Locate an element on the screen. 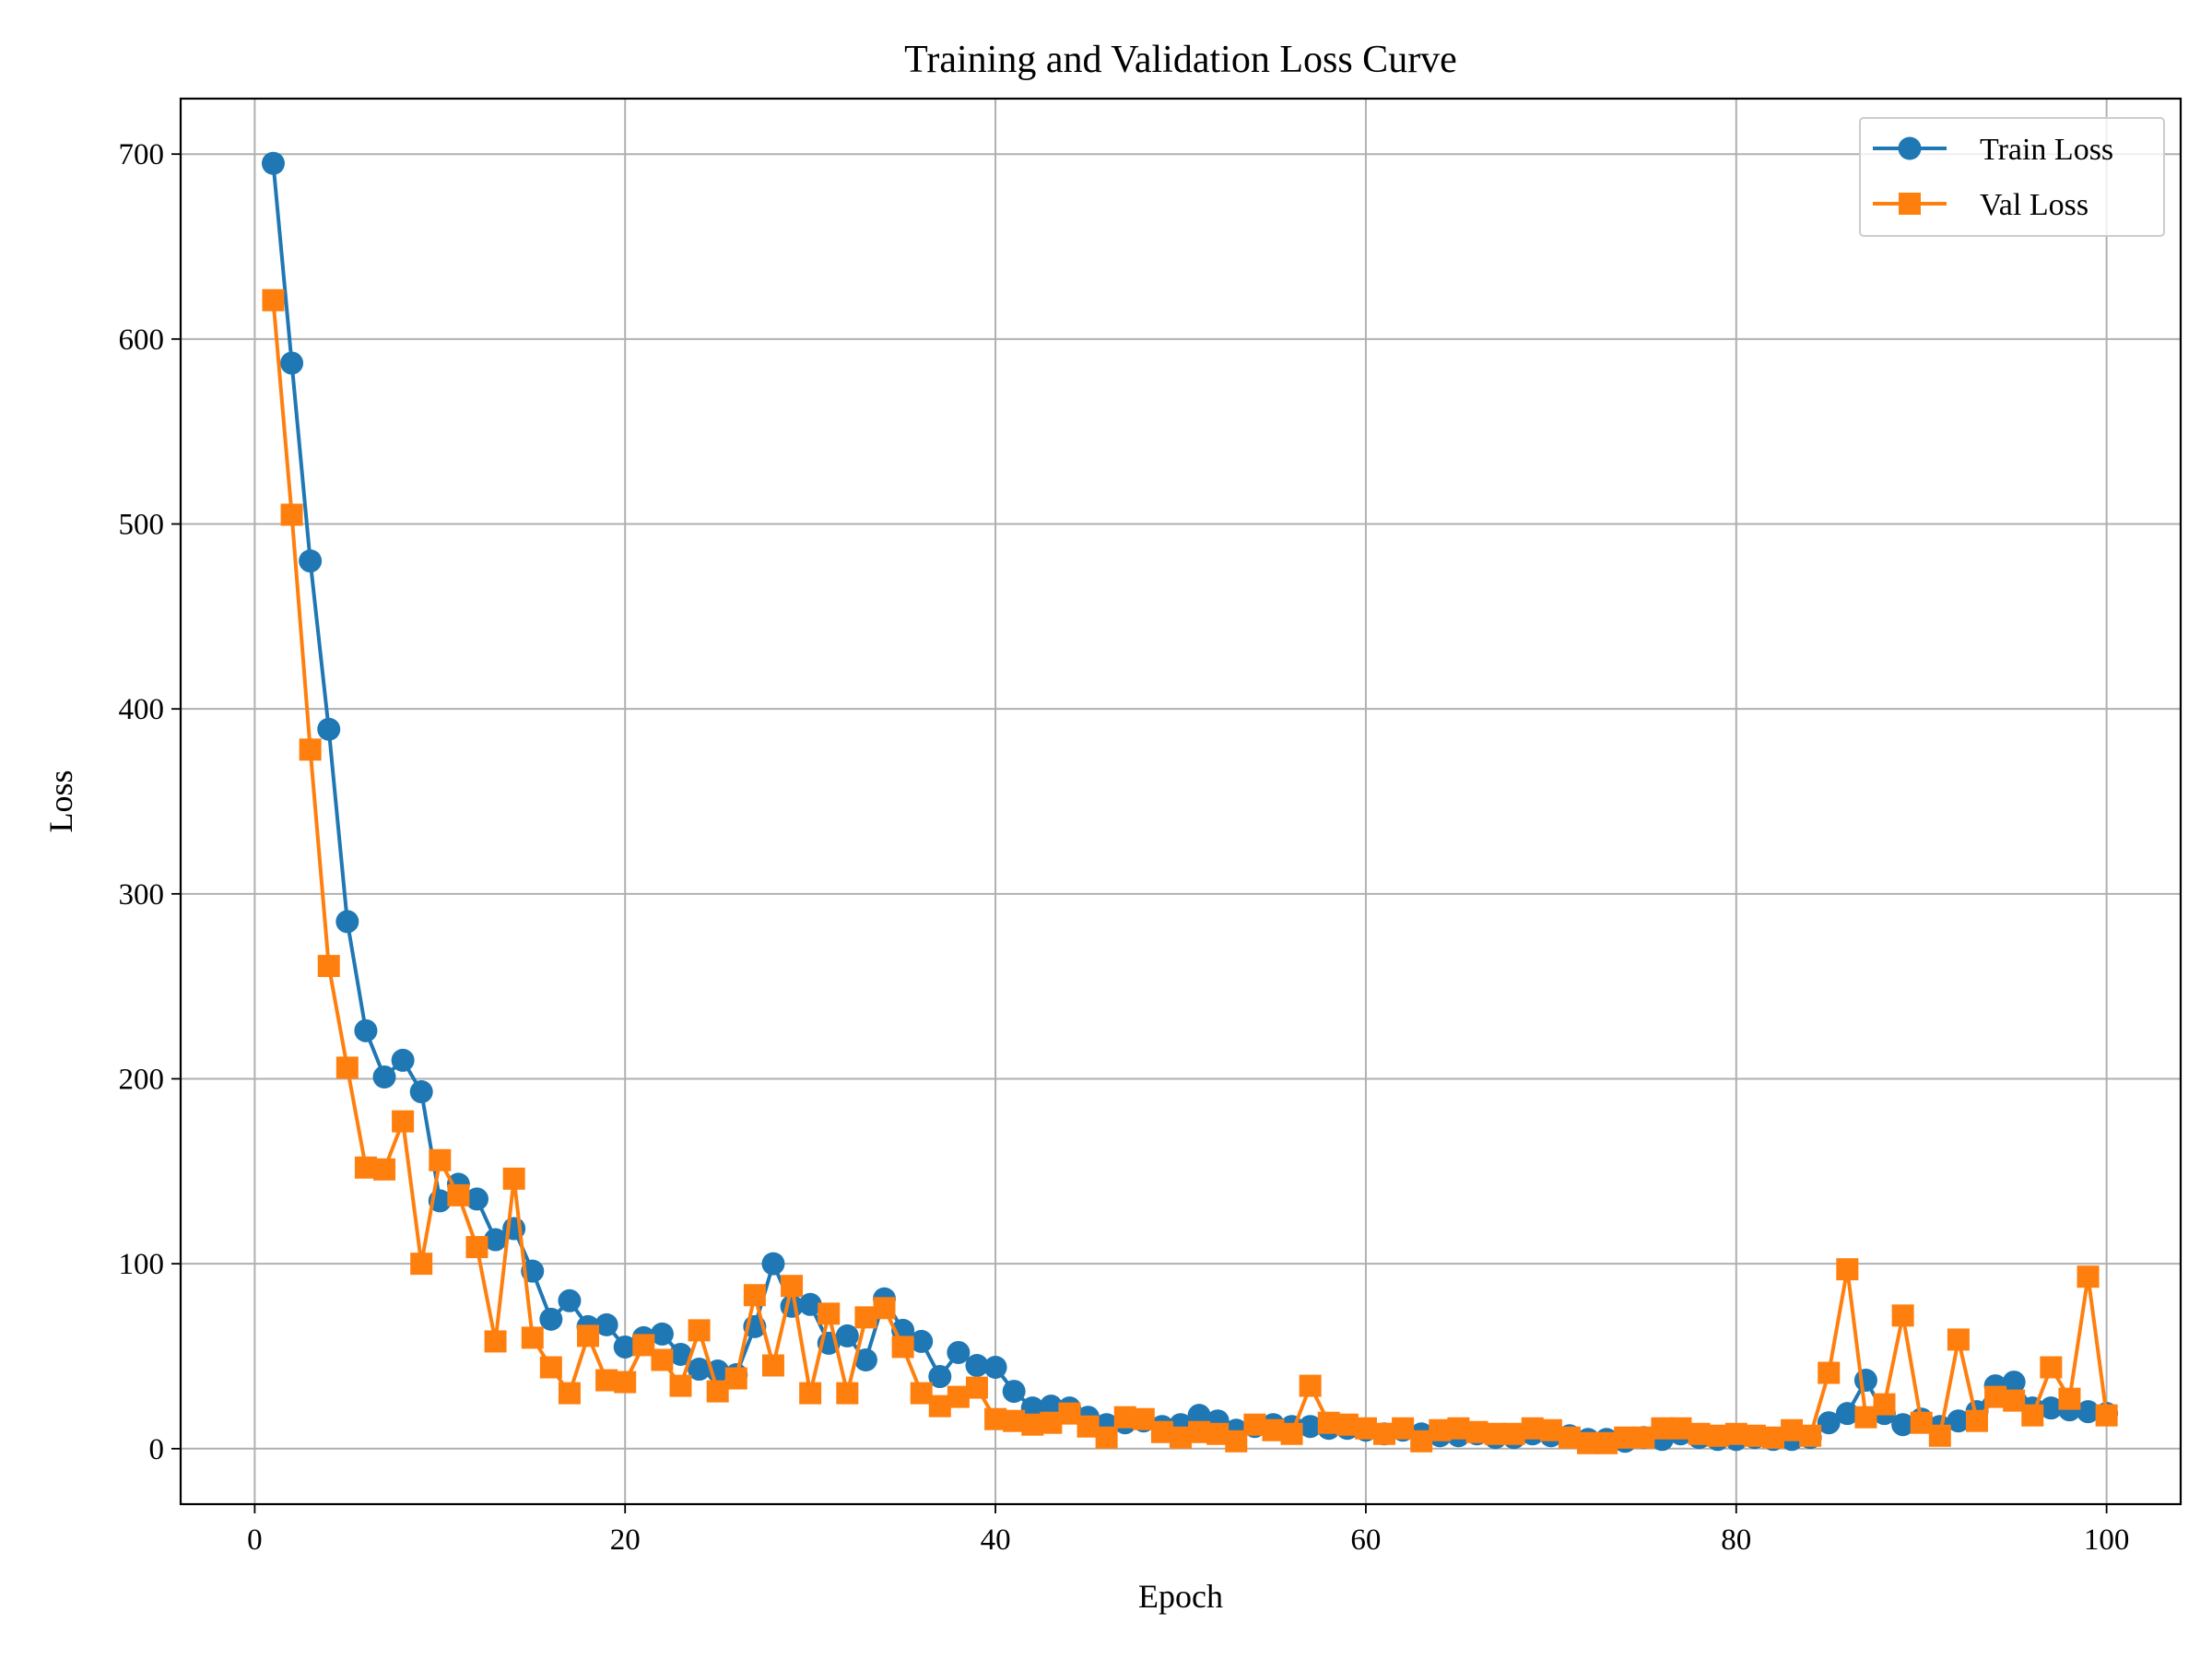  y-tick-label: 500 is located at coordinates (142, 525).